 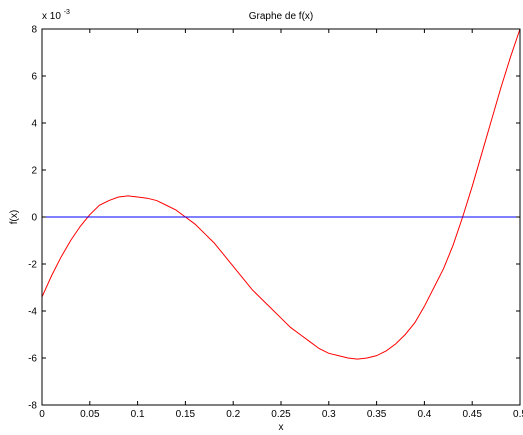 I want to click on x-tick-label: 0.4, so click(x=424, y=414).